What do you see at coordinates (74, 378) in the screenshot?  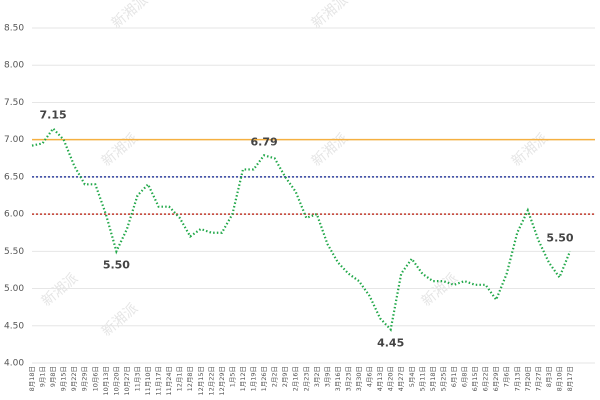 I see `x-tick-label: 9月22日` at bounding box center [74, 378].